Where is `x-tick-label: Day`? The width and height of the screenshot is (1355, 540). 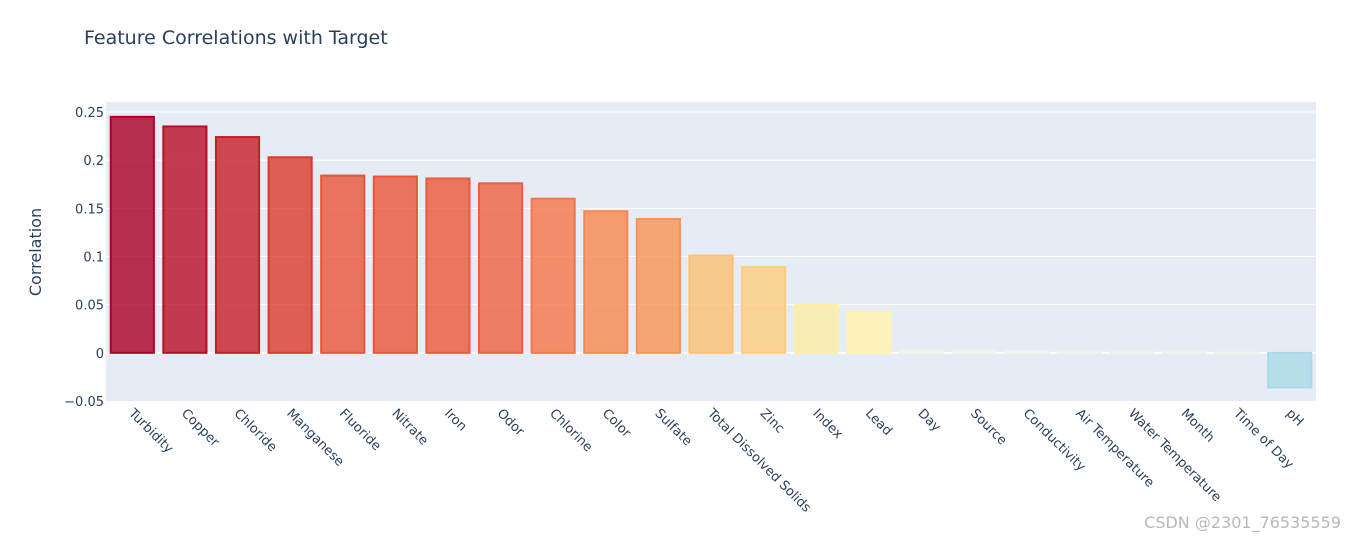 x-tick-label: Day is located at coordinates (929, 420).